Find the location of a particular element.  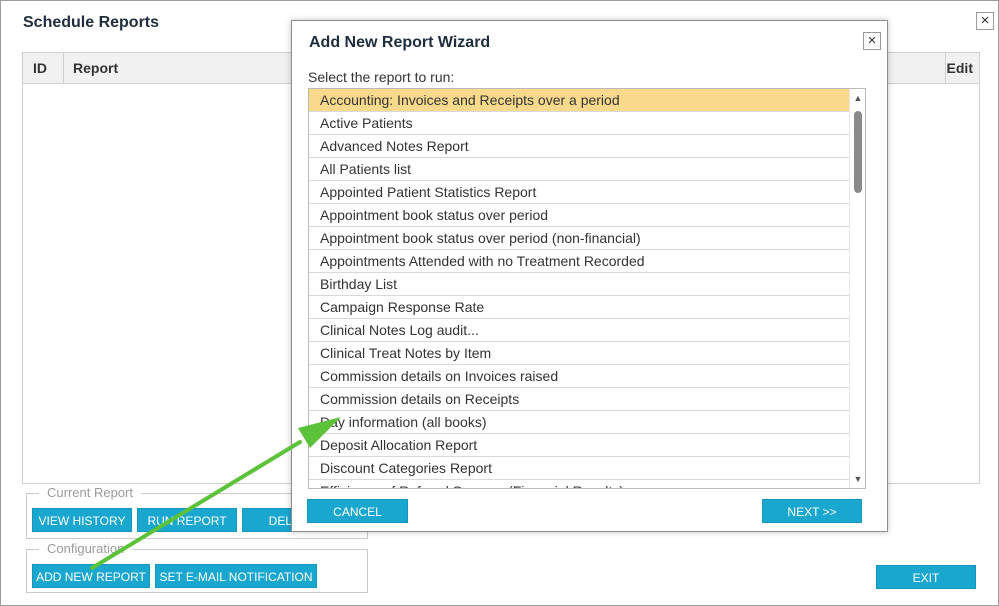

report-list-item: Advanced Notes Report is located at coordinates (579, 146).